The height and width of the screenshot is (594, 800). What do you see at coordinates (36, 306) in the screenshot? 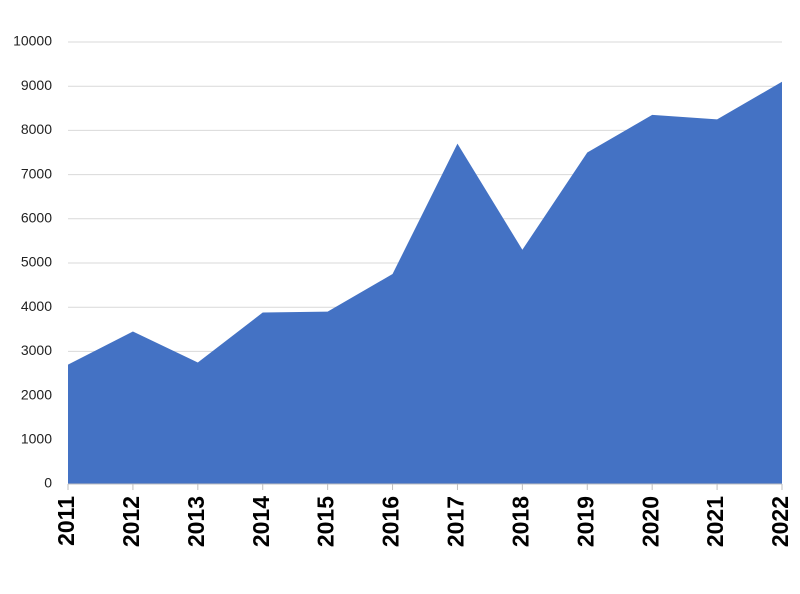
I see `y-tick-label: 4000` at bounding box center [36, 306].